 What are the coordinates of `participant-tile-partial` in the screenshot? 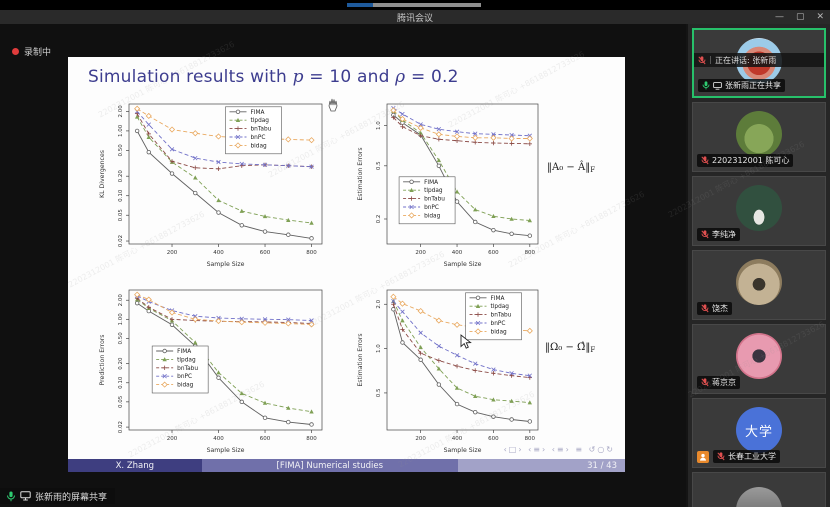 It's located at (759, 489).